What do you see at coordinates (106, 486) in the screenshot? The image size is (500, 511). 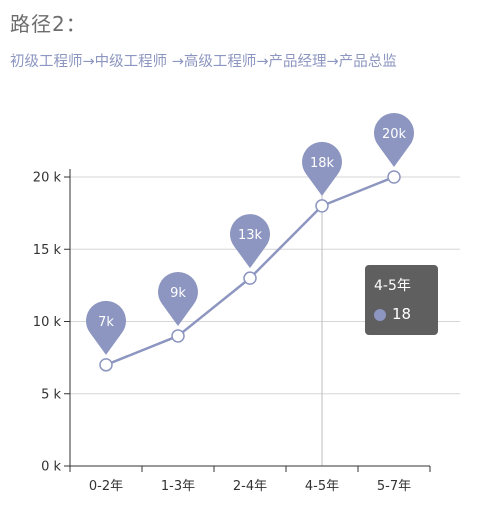 I see `x-tick-label: 0-2年` at bounding box center [106, 486].